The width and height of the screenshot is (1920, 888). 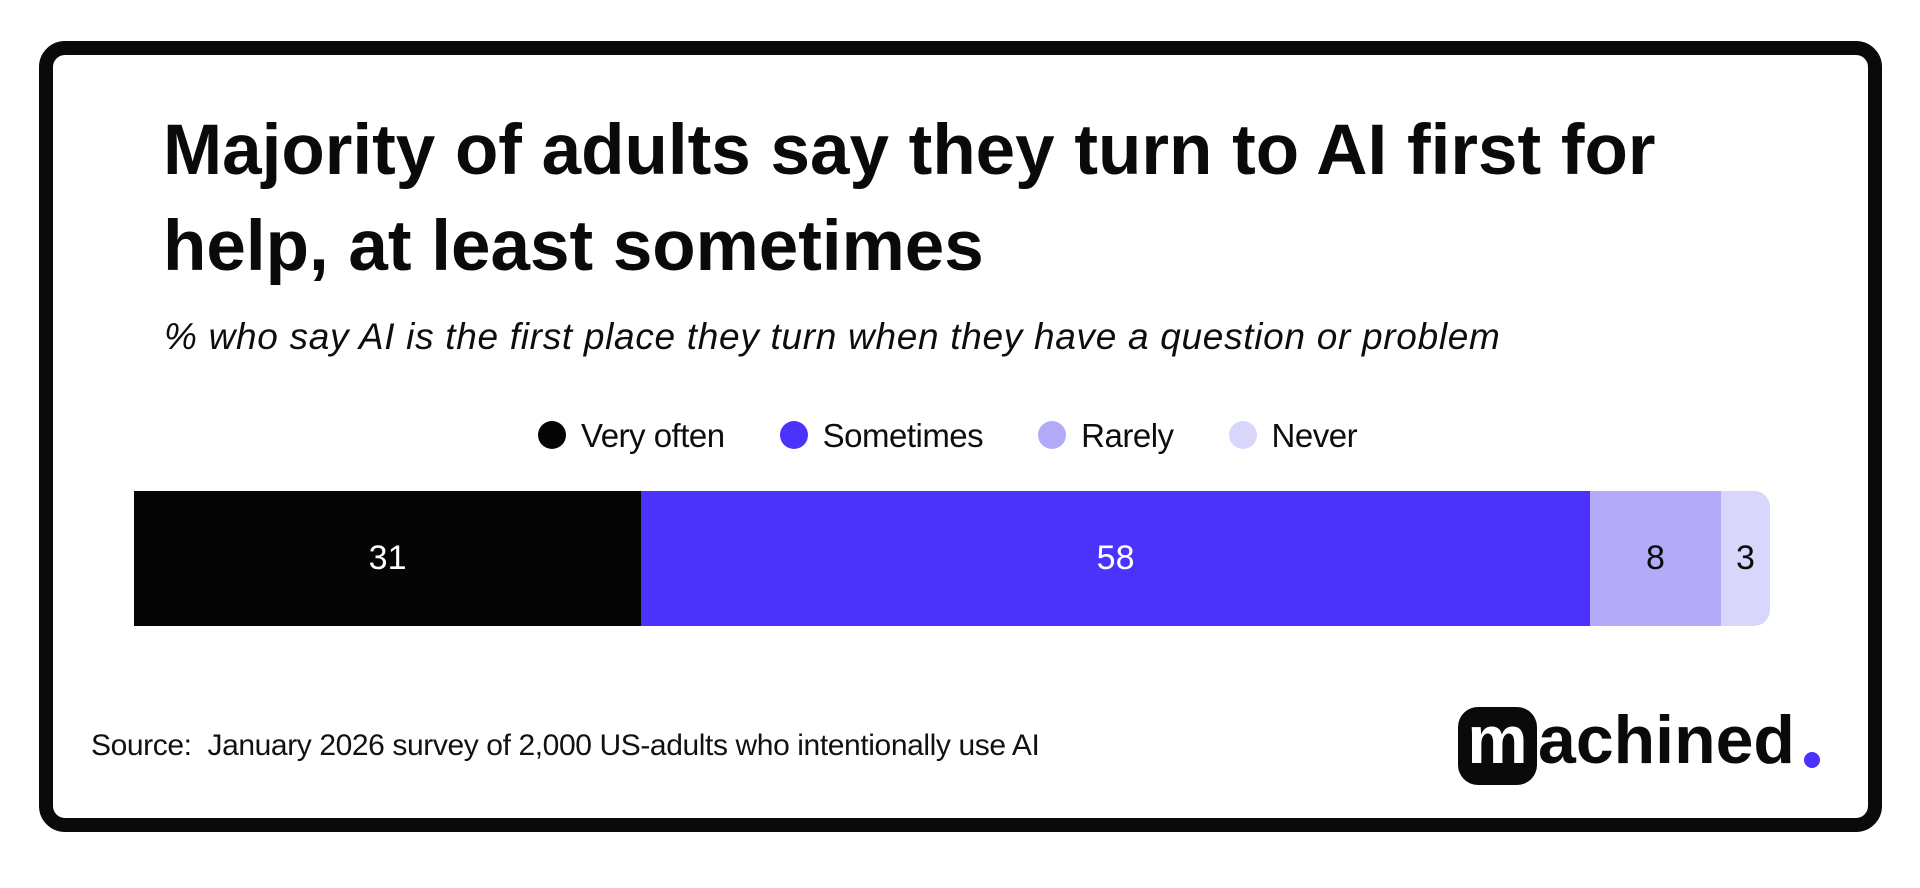 I want to click on chart-legend: Very often Sometimes Rarely Never, so click(x=948, y=435).